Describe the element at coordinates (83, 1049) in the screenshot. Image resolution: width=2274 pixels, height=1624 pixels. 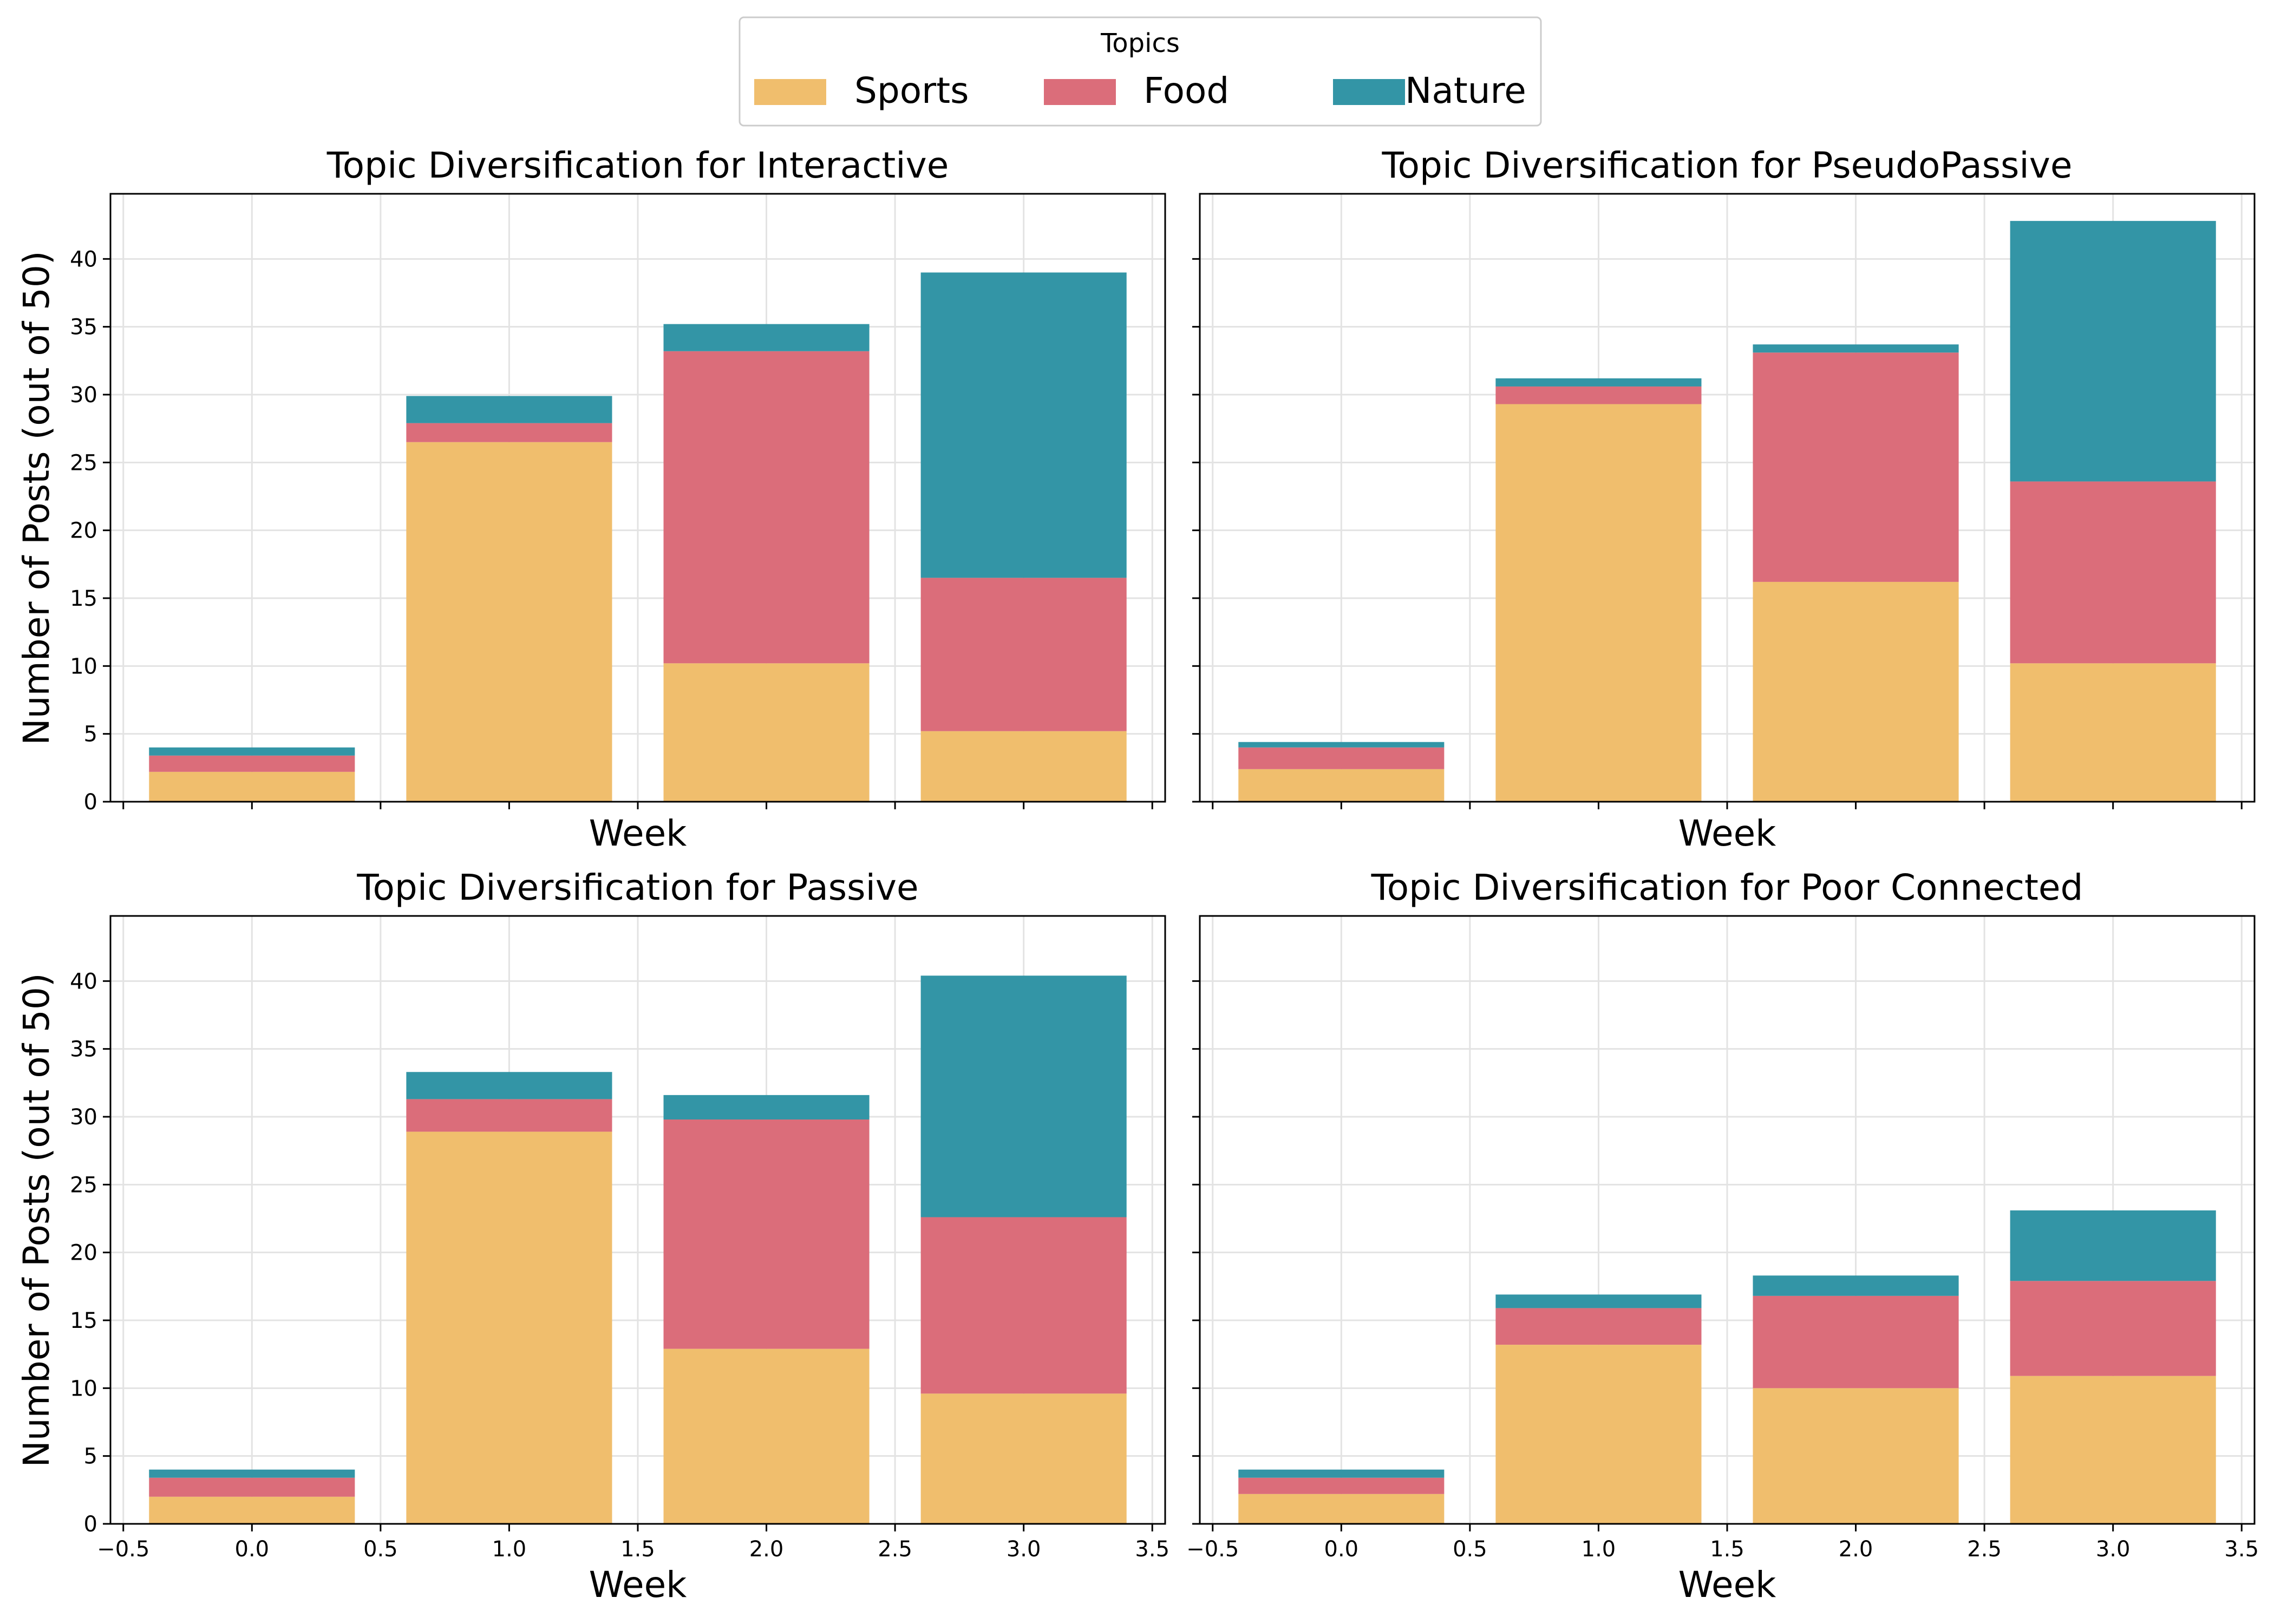
I see `y-tick-label: 35` at that location.